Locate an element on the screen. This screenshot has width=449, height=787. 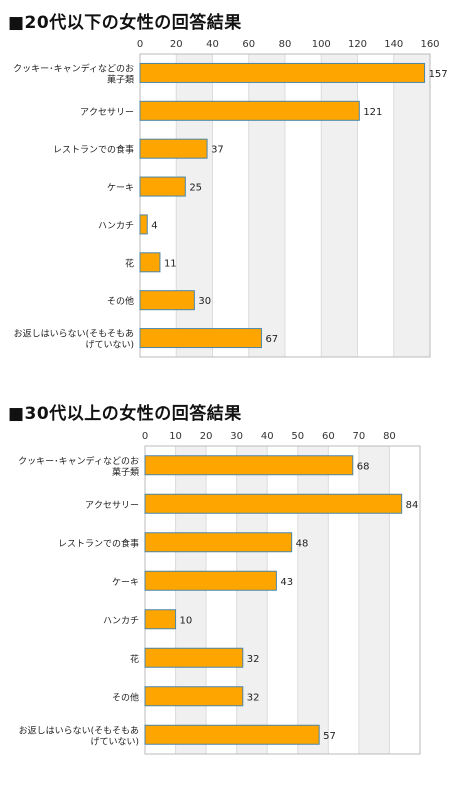
x-tick-label: 160 is located at coordinates (429, 44).